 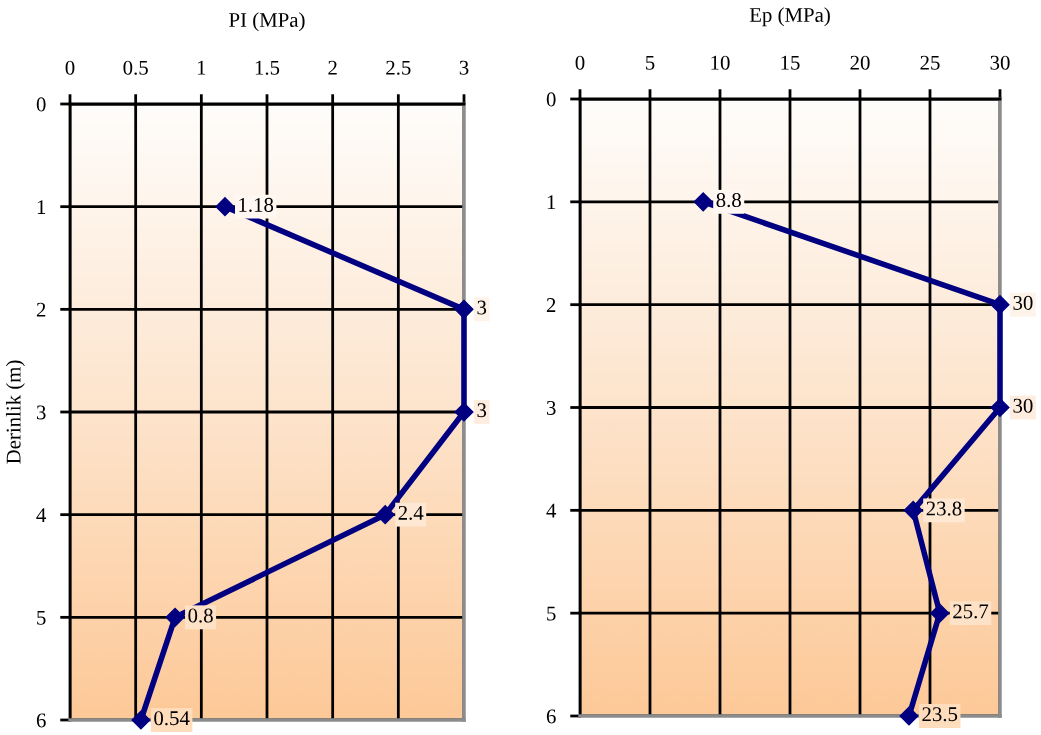 What do you see at coordinates (267, 67) in the screenshot?
I see `x-tick-label: 1.5` at bounding box center [267, 67].